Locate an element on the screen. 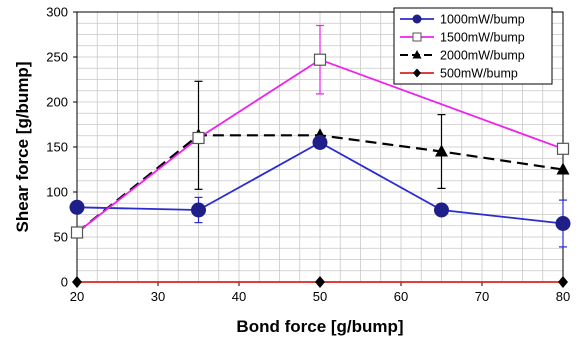 The width and height of the screenshot is (579, 340). y-tick-label: 0 is located at coordinates (64, 282).